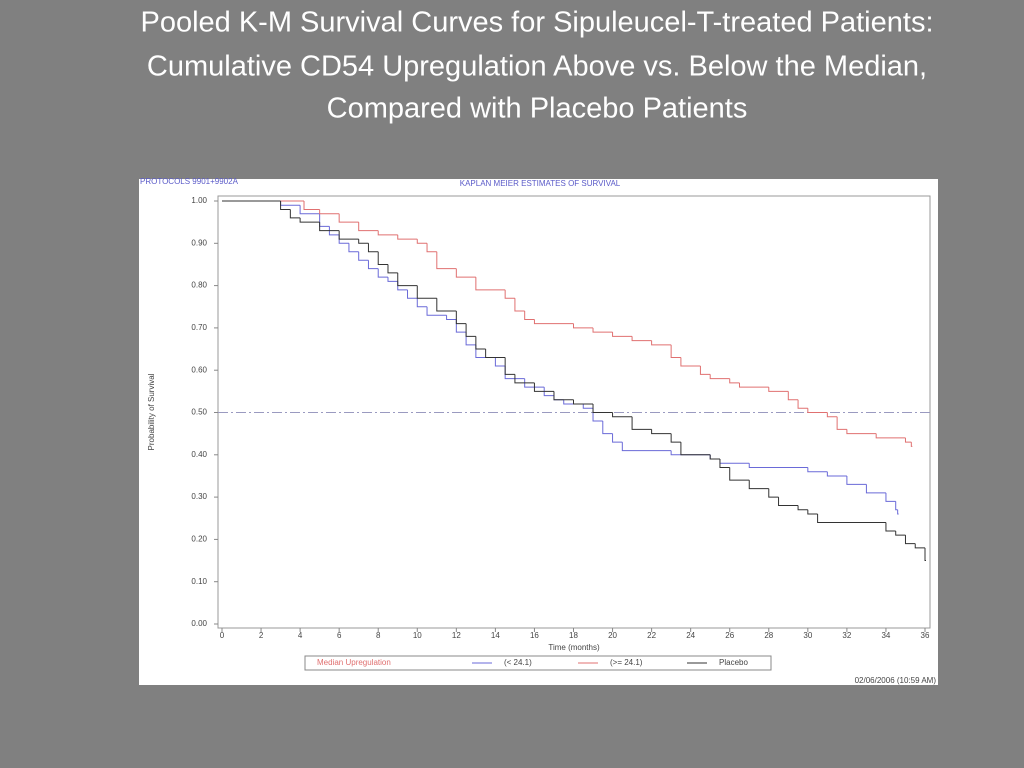  I want to click on y-axis-label: Probability of Survival, so click(151, 411).